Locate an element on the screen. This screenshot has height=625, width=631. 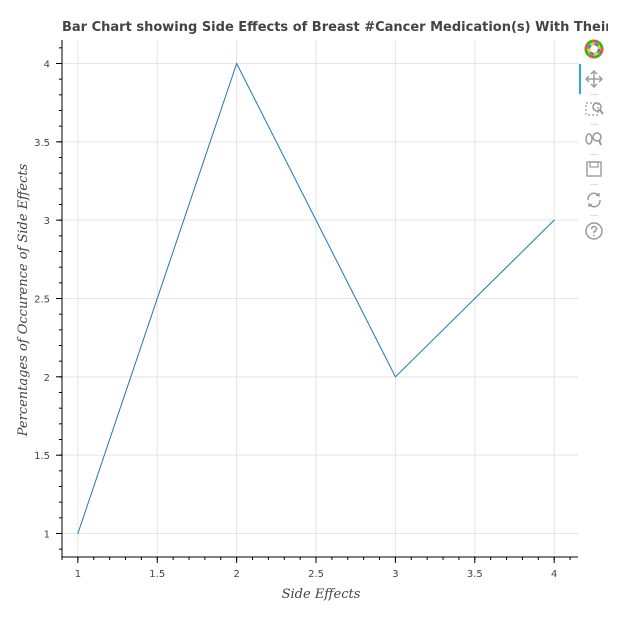
x-axis-label: Side Effects is located at coordinates (321, 594).